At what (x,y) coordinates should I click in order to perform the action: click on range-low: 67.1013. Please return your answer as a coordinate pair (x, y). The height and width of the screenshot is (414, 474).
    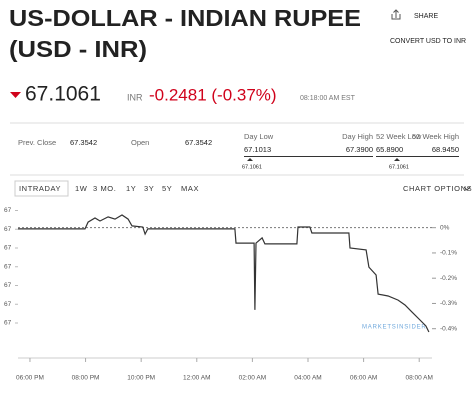
    Looking at the image, I should click on (257, 149).